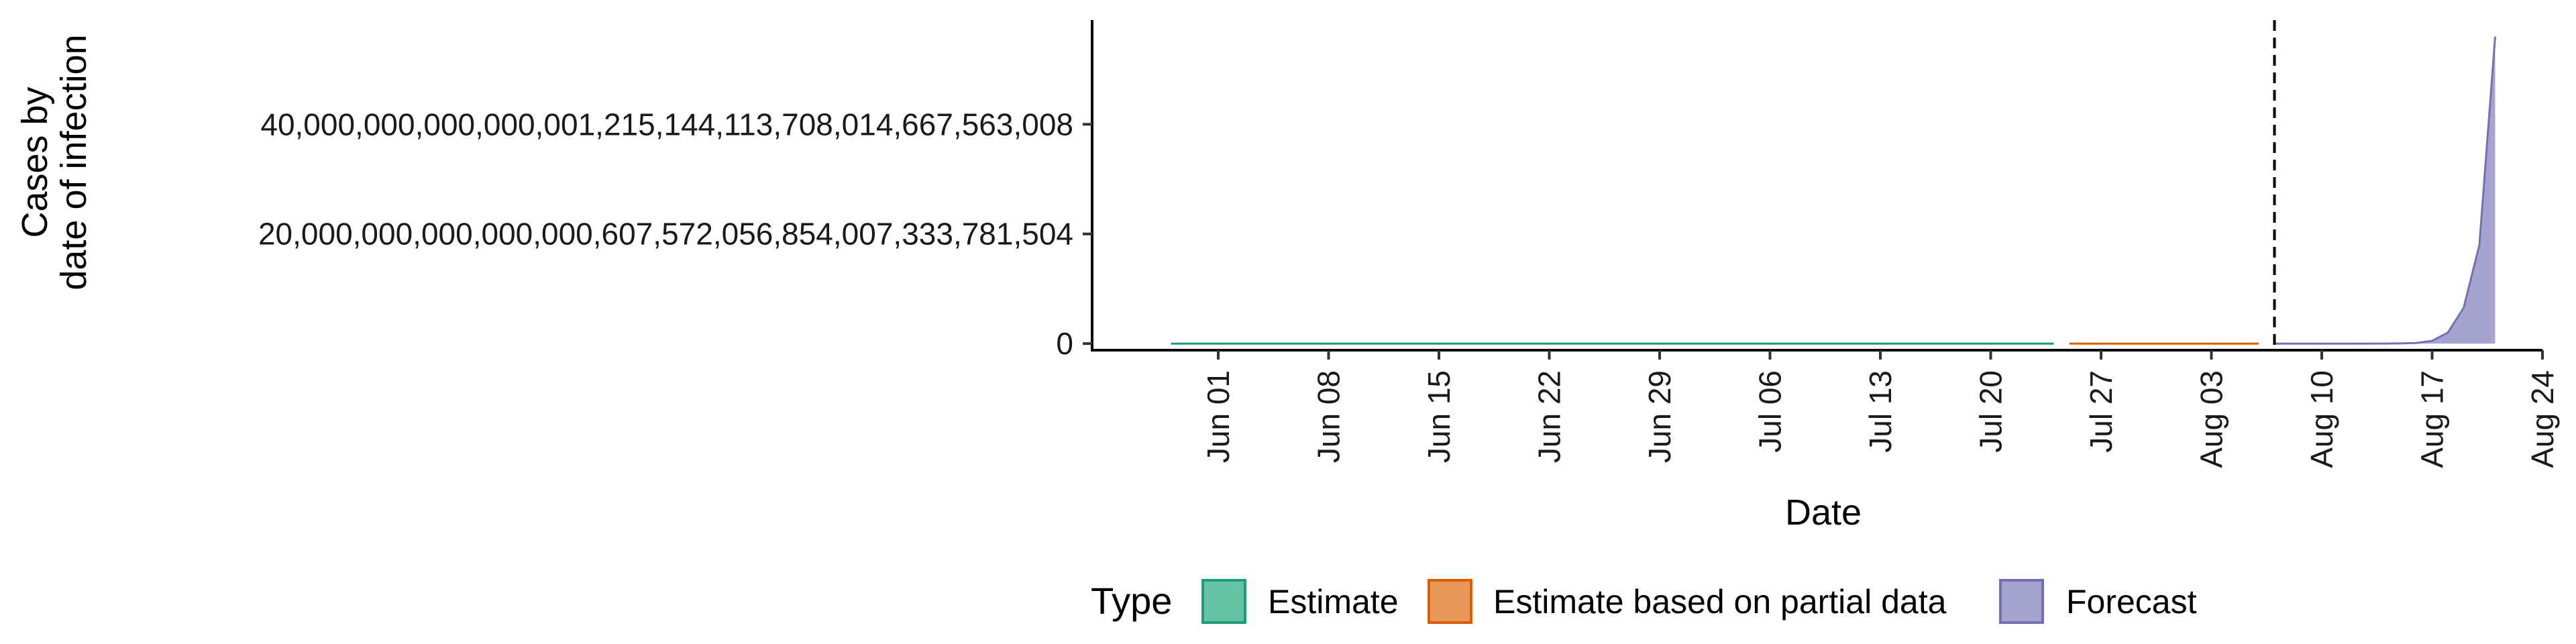 This screenshot has height=644, width=2576. Describe the element at coordinates (1549, 416) in the screenshot. I see `x-tick-label-3: Jun 22` at that location.